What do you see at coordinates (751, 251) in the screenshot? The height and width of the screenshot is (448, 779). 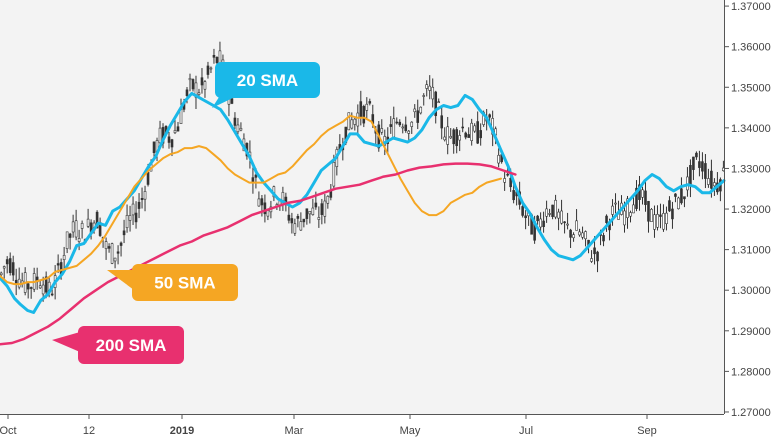 I see `y-tick-label: 1.31000` at bounding box center [751, 251].